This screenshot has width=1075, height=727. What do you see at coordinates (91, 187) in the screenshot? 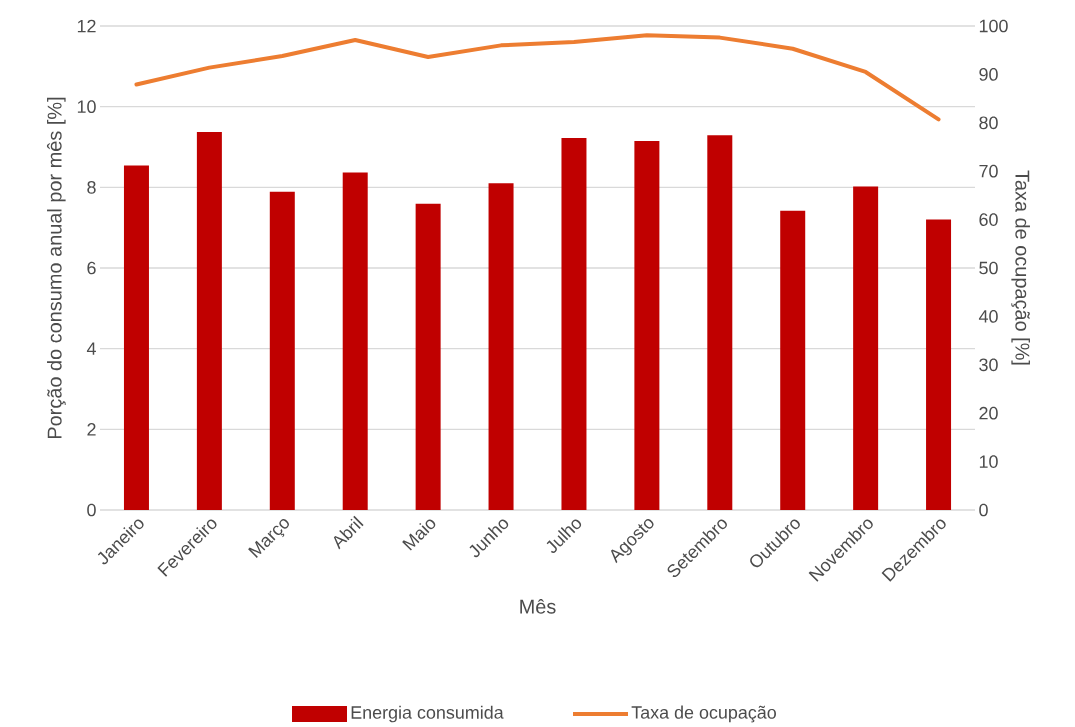
I see `y-tick-label: 8` at bounding box center [91, 187].